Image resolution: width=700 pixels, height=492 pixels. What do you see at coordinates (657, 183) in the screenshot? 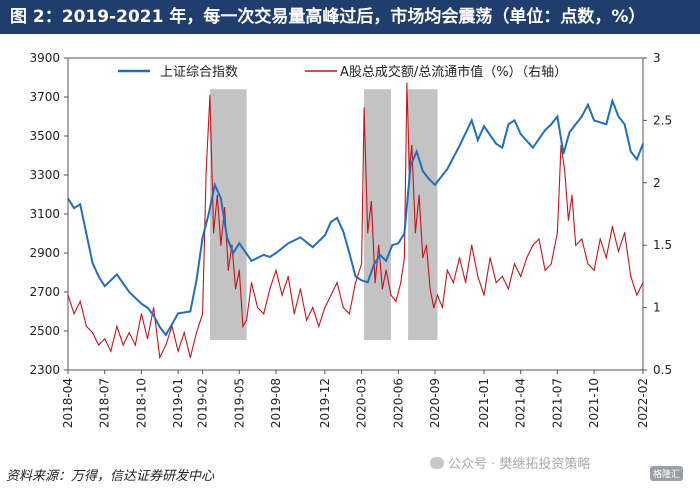
I see `right-tick-label-3: 2` at bounding box center [657, 183].